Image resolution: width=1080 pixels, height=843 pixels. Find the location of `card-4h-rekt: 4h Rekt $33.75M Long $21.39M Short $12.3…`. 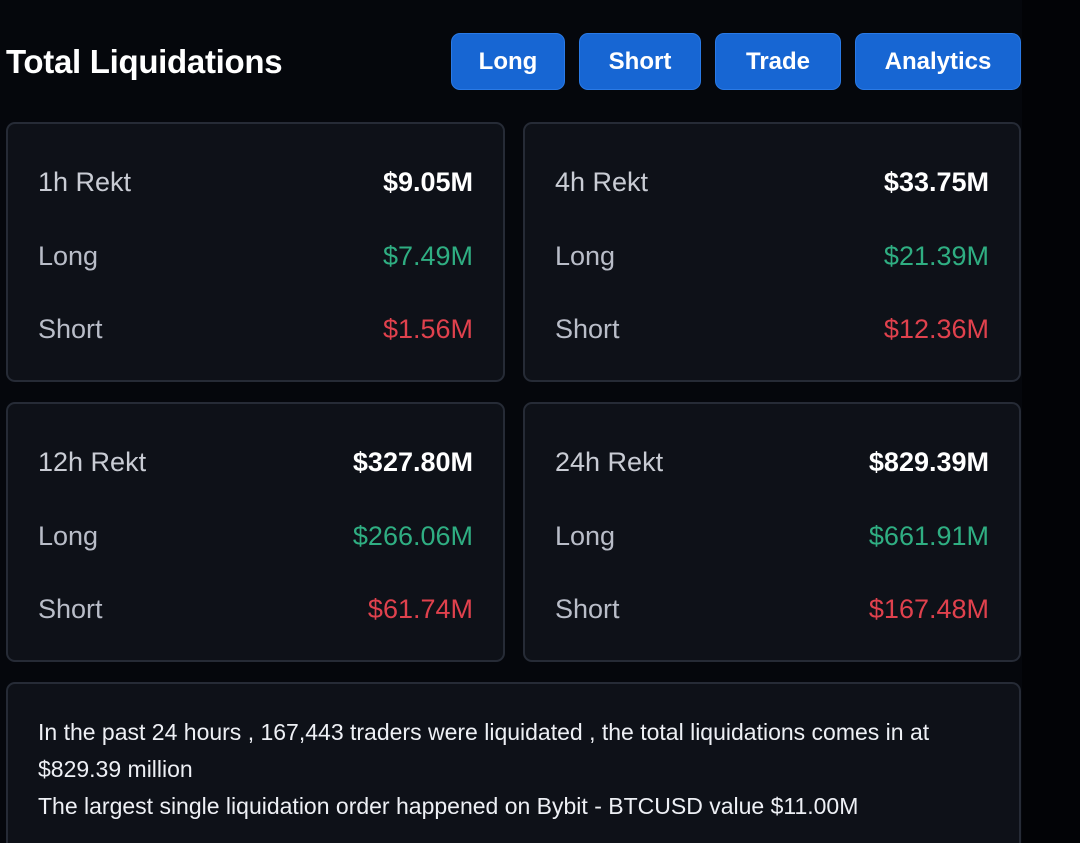

card-4h-rekt: 4h Rekt $33.75M Long $21.39M Short $12.3… is located at coordinates (772, 252).